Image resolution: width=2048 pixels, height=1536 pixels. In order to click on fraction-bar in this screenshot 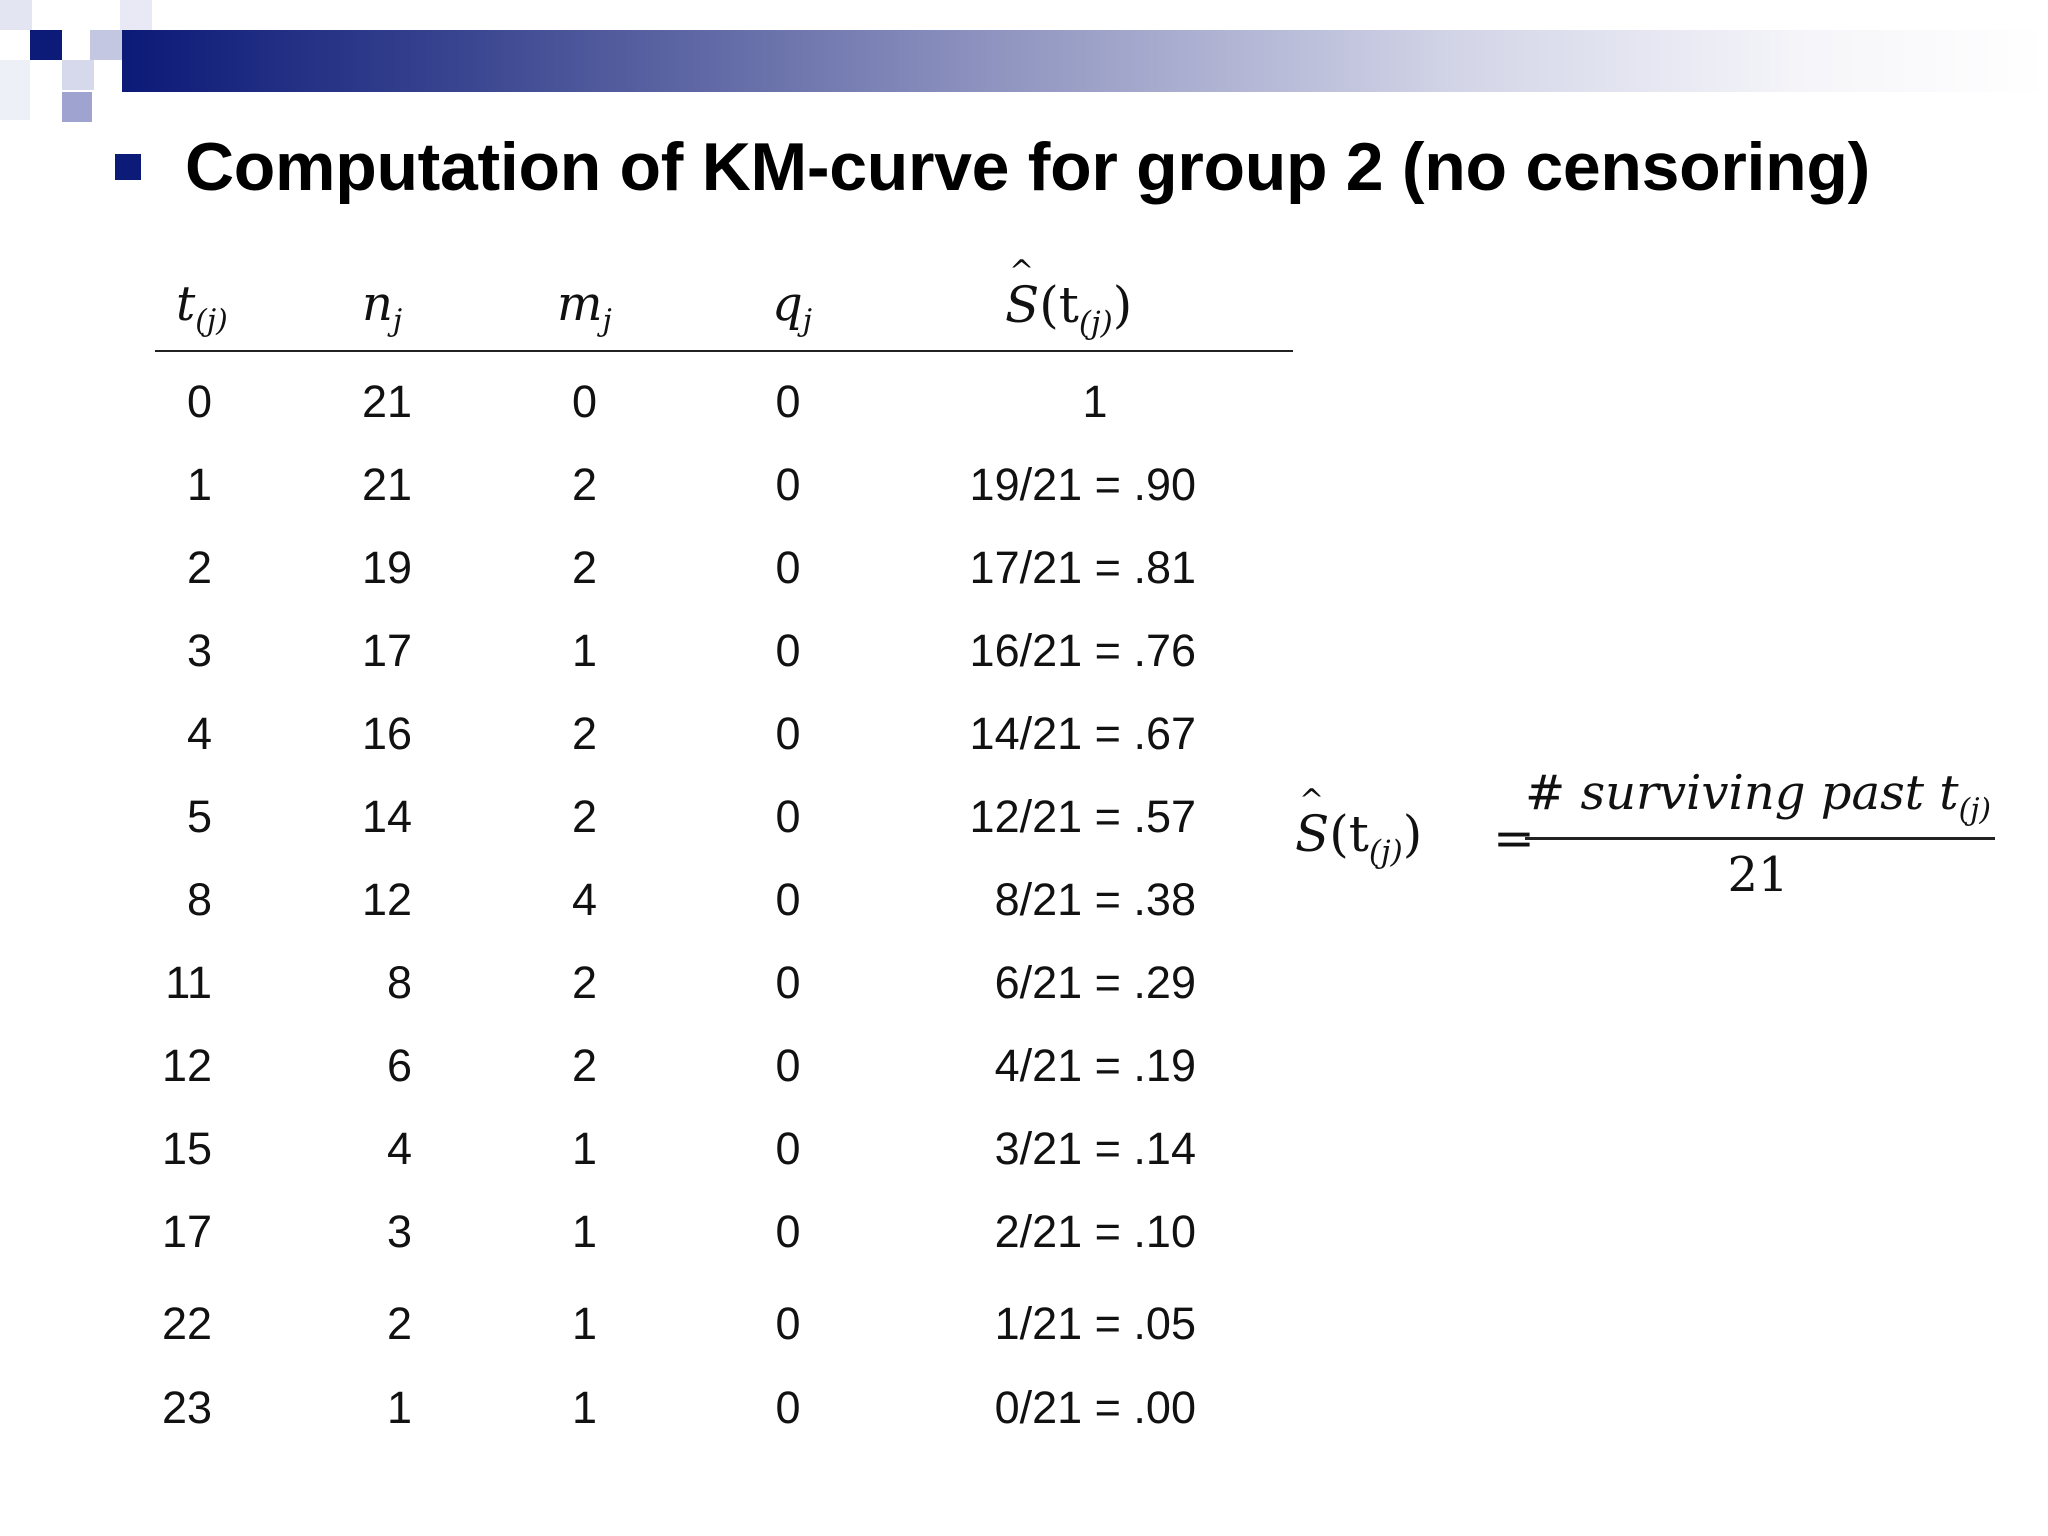, I will do `click(1760, 838)`.